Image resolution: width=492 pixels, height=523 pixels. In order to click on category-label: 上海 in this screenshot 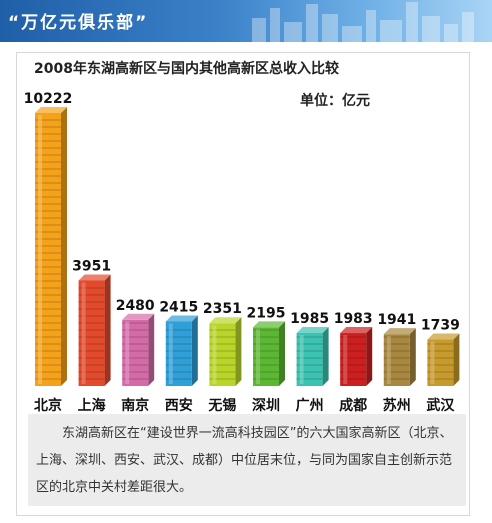, I will do `click(92, 405)`.